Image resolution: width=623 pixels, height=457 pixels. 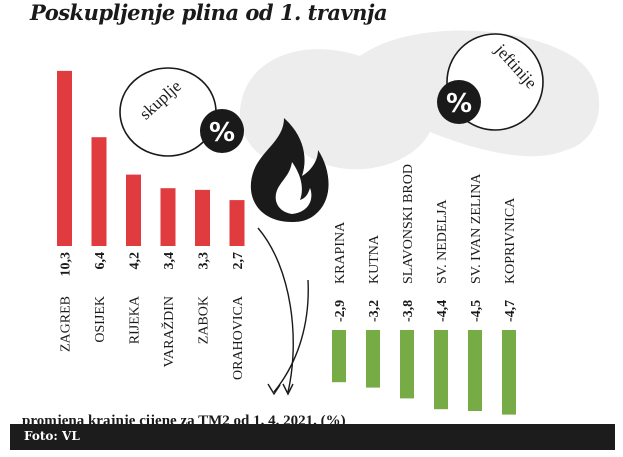 I want to click on value-label-decrease-2: -3,8, so click(x=408, y=311).